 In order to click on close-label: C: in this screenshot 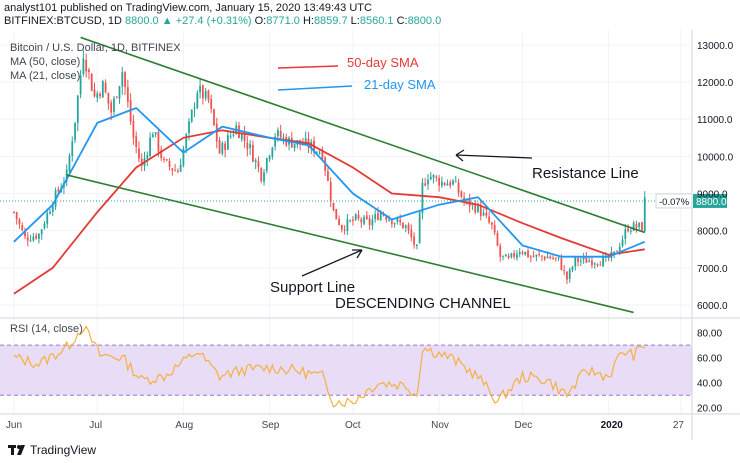, I will do `click(402, 21)`.